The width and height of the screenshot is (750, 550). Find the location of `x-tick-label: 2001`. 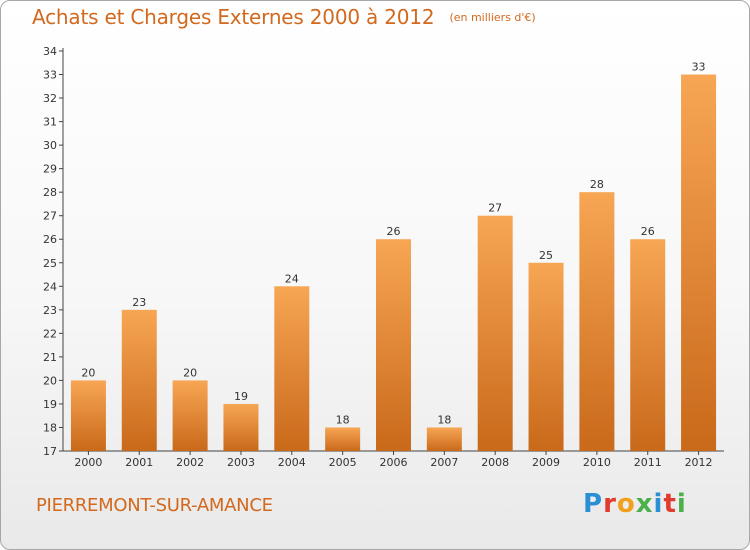

x-tick-label: 2001 is located at coordinates (139, 462).